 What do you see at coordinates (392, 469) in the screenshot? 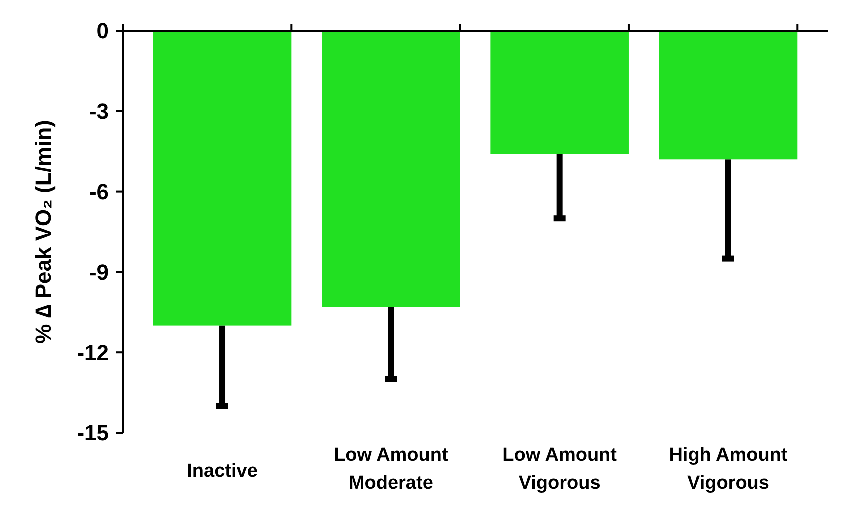
I see `x-tick-label: Low Amount Moderate` at bounding box center [392, 469].